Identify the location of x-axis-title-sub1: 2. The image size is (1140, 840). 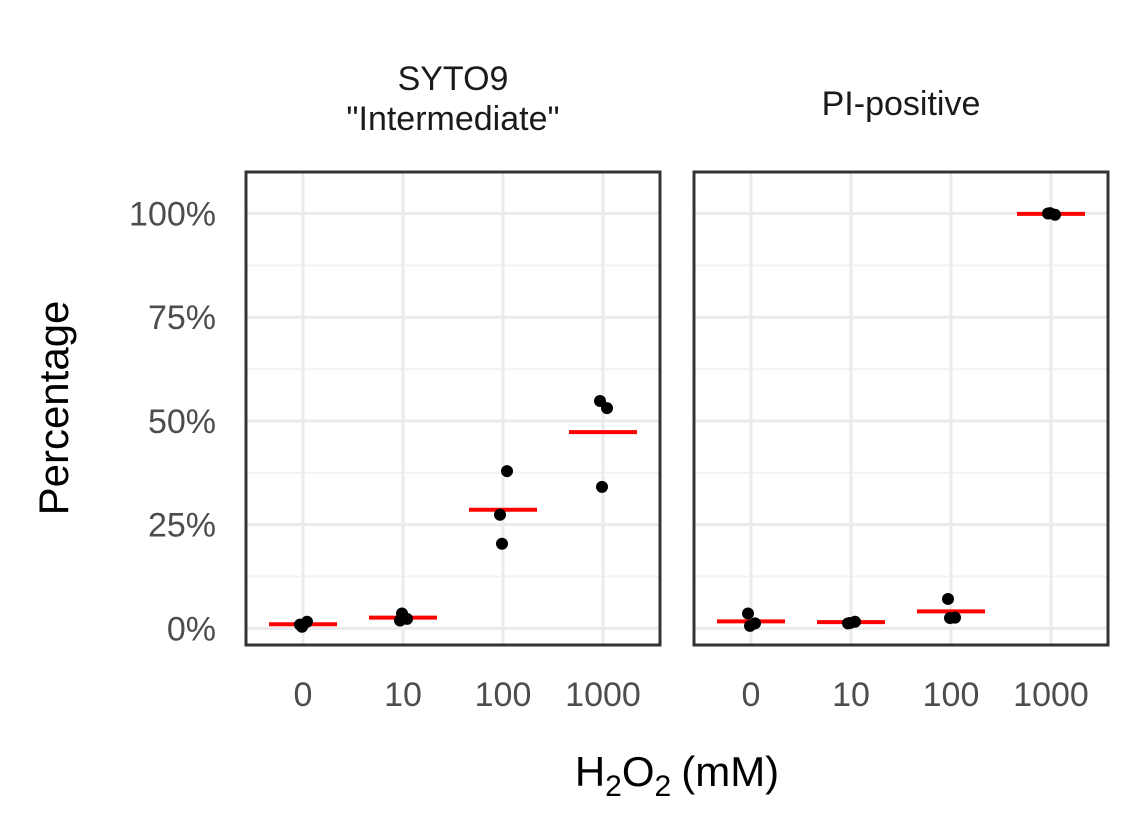
(613, 786).